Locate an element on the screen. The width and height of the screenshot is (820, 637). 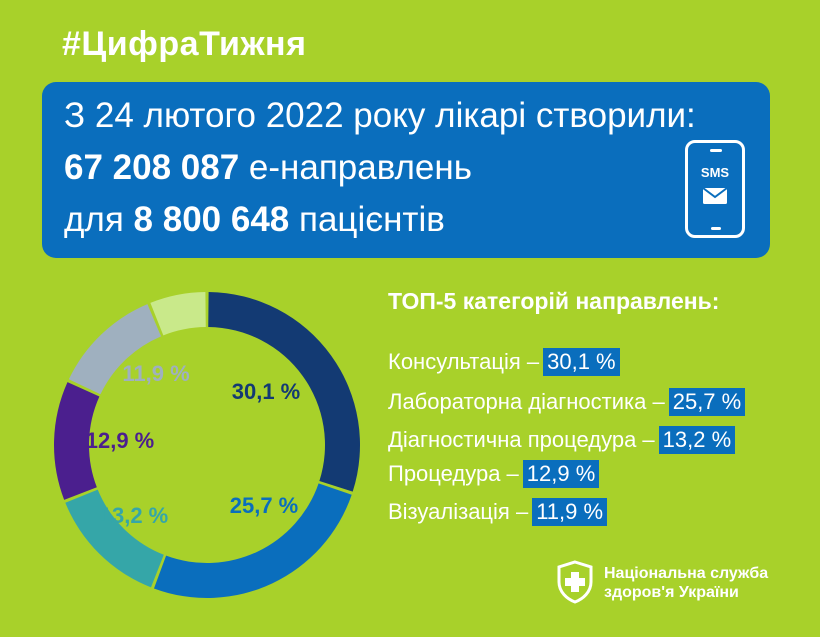
patients-prefix: для is located at coordinates (94, 219).